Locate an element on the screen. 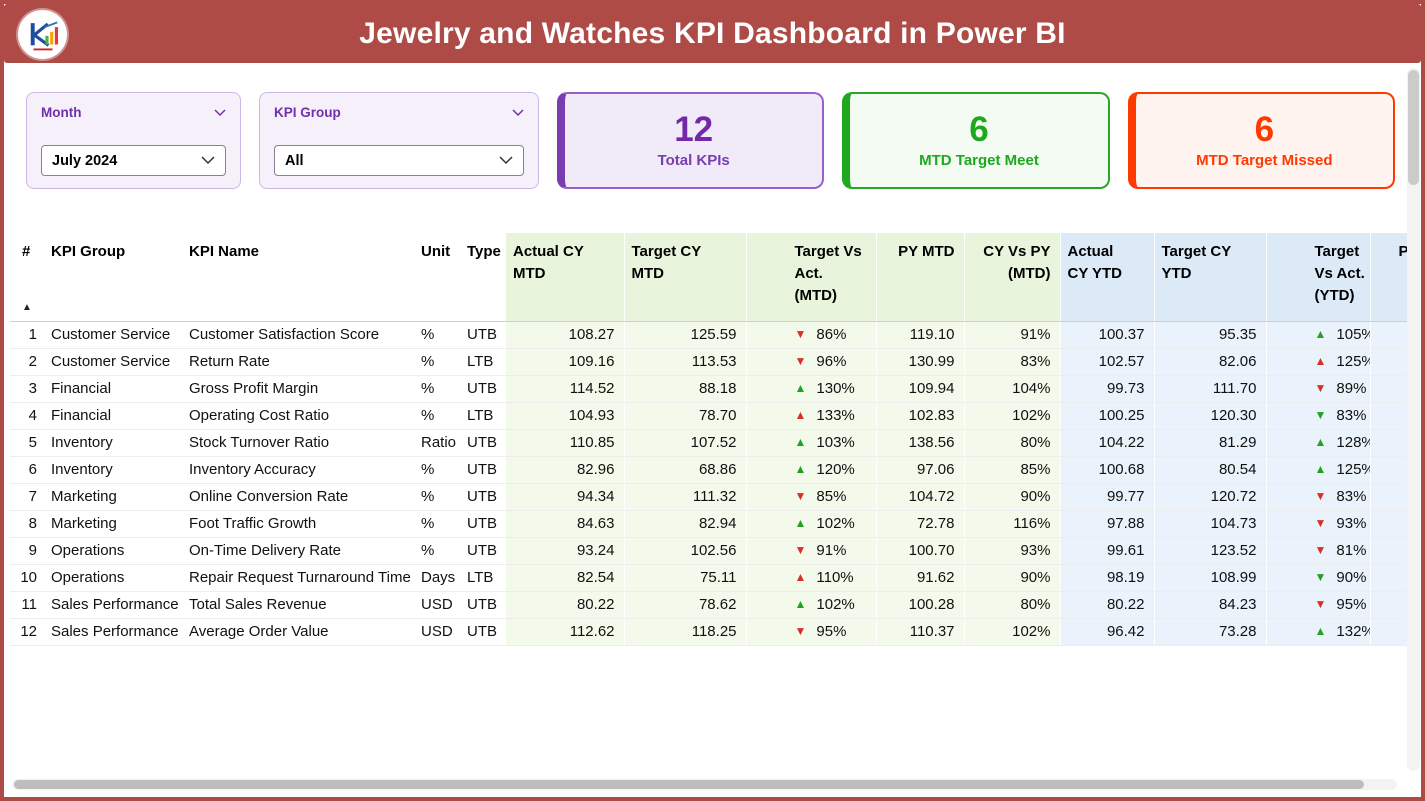  tva-ytd-value: 132% is located at coordinates (1352, 631).